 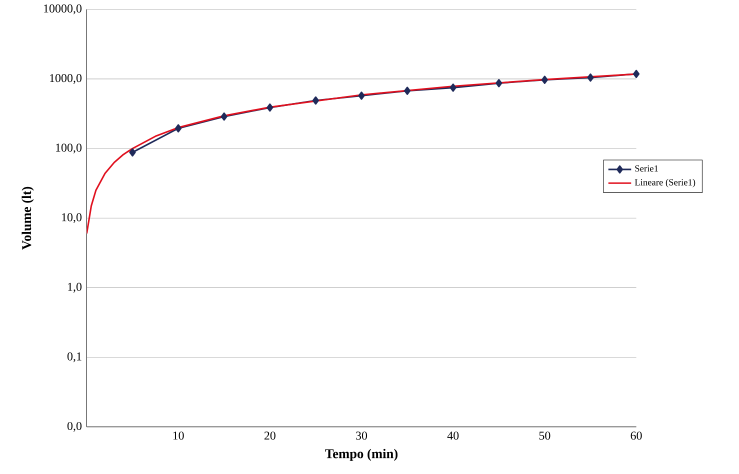 I want to click on y-tick-label: 0,1, so click(x=74, y=357).